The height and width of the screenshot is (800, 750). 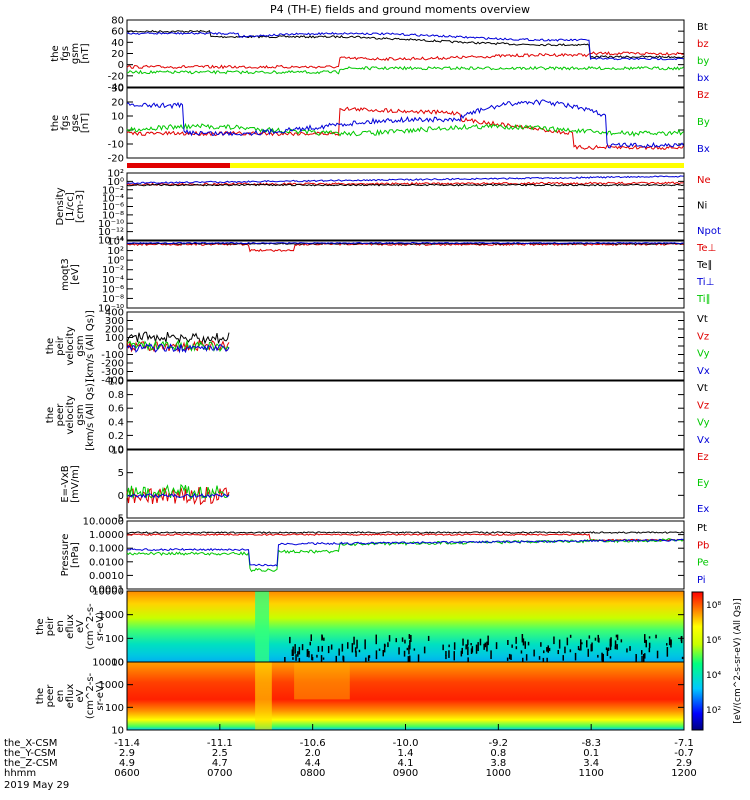 What do you see at coordinates (70, 555) in the screenshot?
I see `y-axis-label: Pressure [nPa]` at bounding box center [70, 555].